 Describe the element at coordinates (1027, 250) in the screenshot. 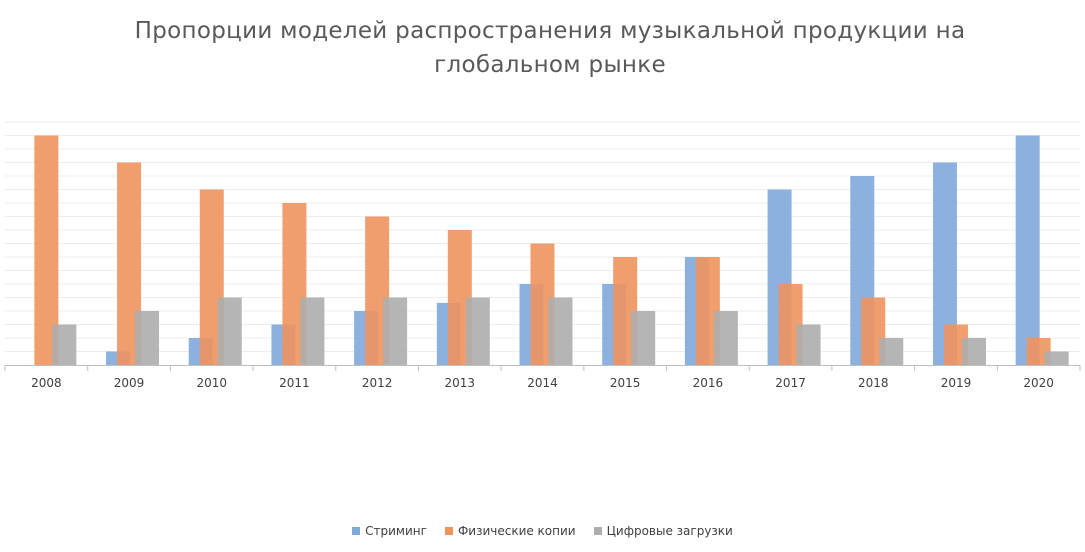

I see `bar-streaming` at that location.